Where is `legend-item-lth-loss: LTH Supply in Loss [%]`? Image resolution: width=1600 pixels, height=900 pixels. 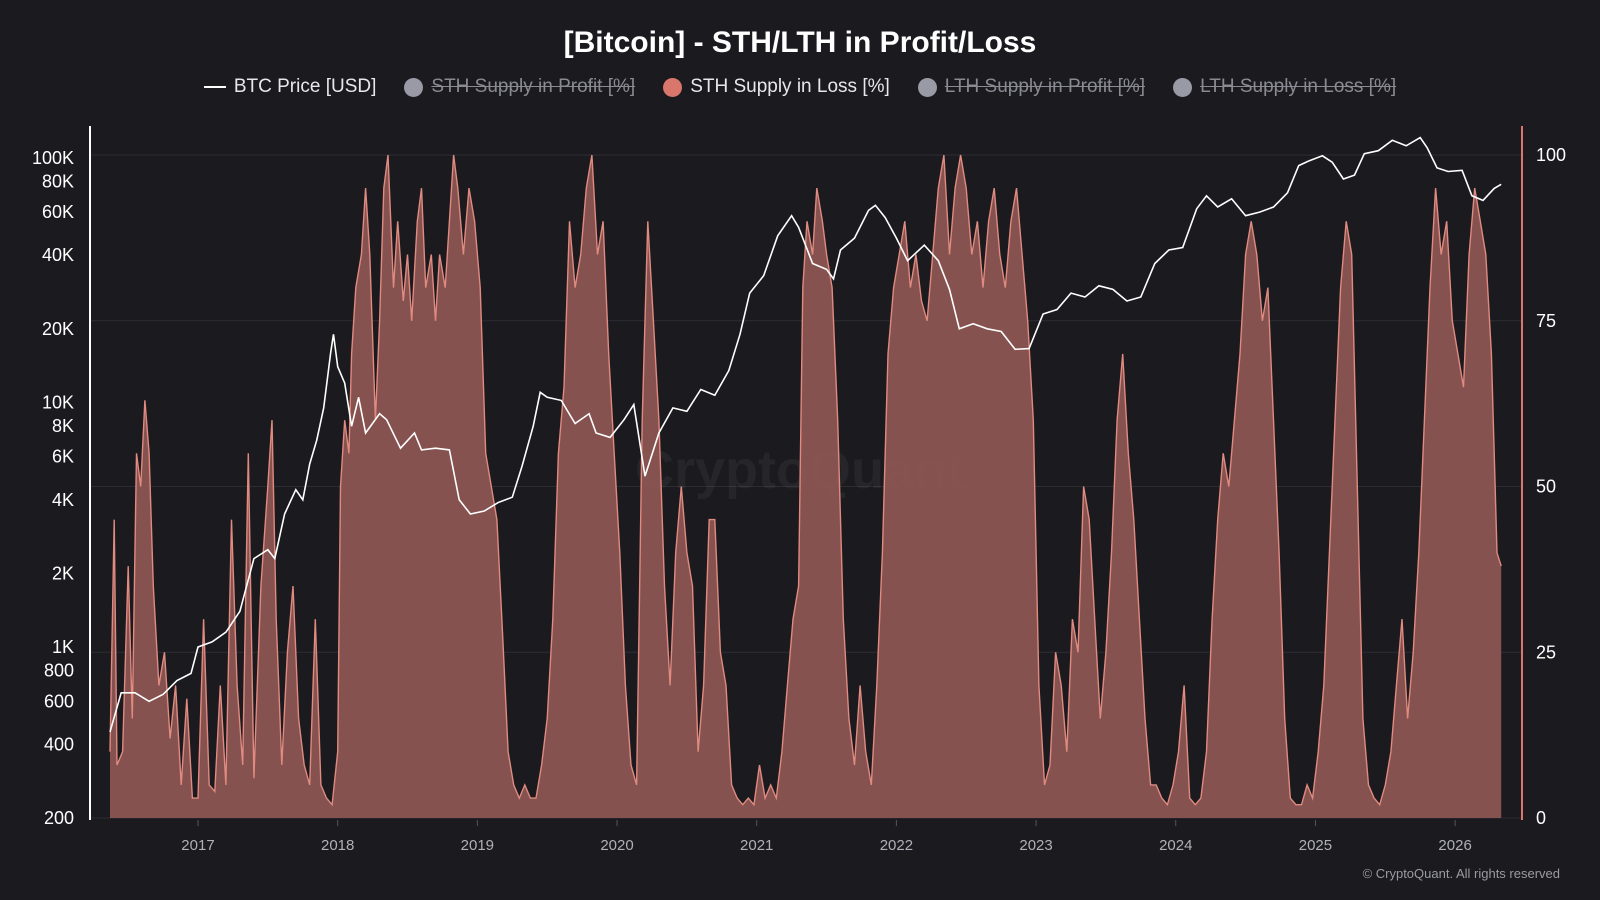
legend-item-lth-loss: LTH Supply in Loss [%] is located at coordinates (1284, 87).